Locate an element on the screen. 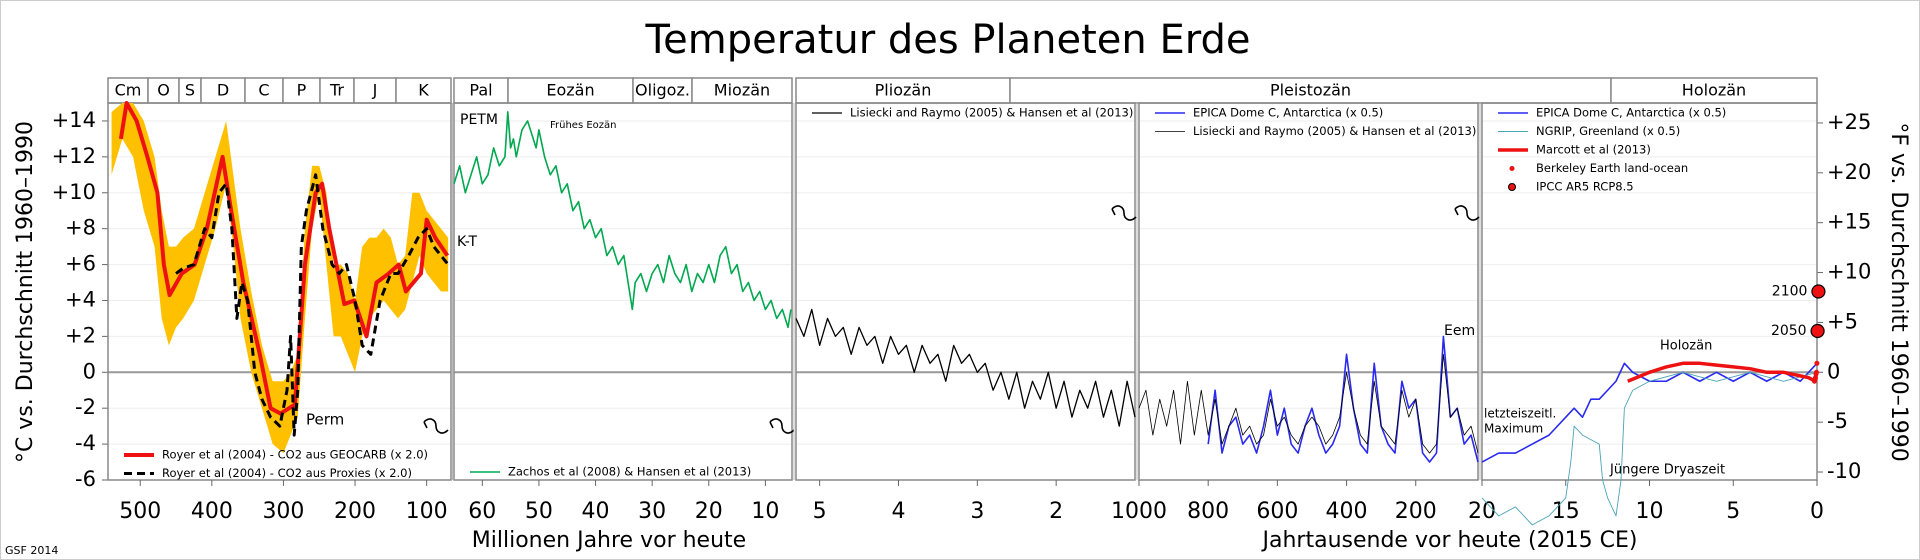 Image resolution: width=1920 pixels, height=560 pixels. x-tick-label: 500 is located at coordinates (140, 511).